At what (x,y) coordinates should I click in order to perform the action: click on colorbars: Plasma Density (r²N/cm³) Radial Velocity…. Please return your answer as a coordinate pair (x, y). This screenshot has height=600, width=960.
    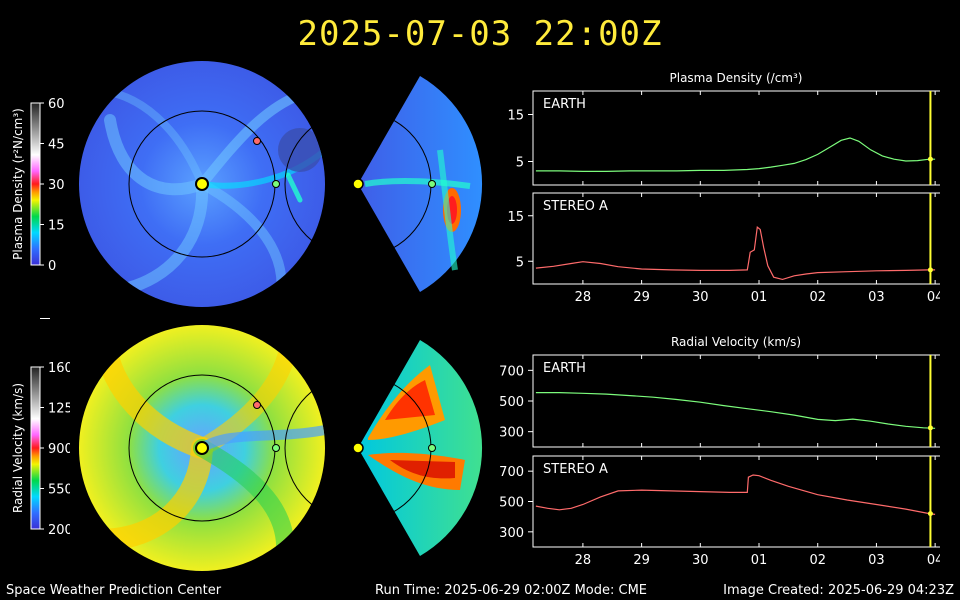
    Looking at the image, I should click on (40, 317).